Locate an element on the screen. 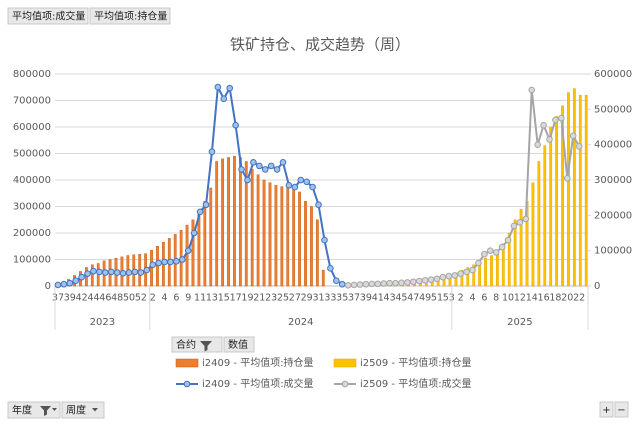 The image size is (640, 427). x-tick-label: 23 is located at coordinates (271, 298).